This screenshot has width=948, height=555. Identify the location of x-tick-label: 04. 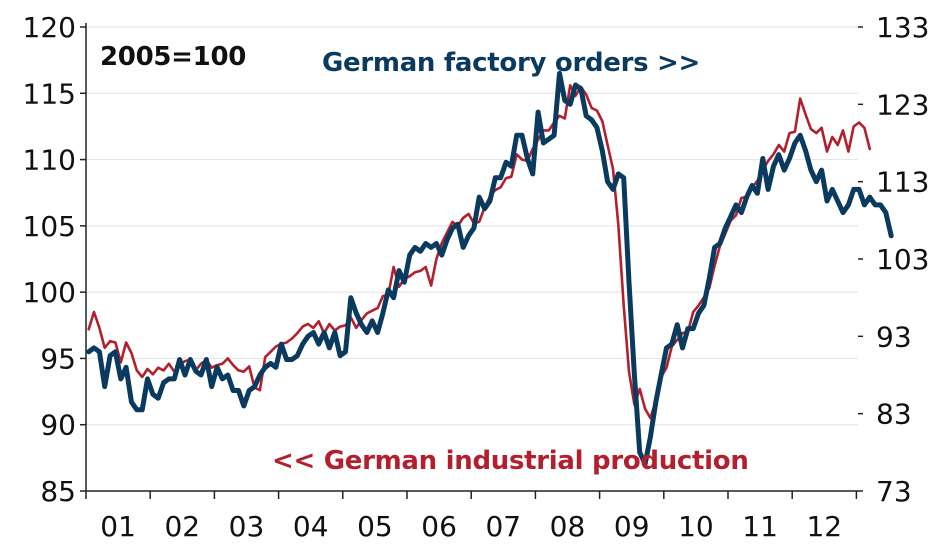
(311, 526).